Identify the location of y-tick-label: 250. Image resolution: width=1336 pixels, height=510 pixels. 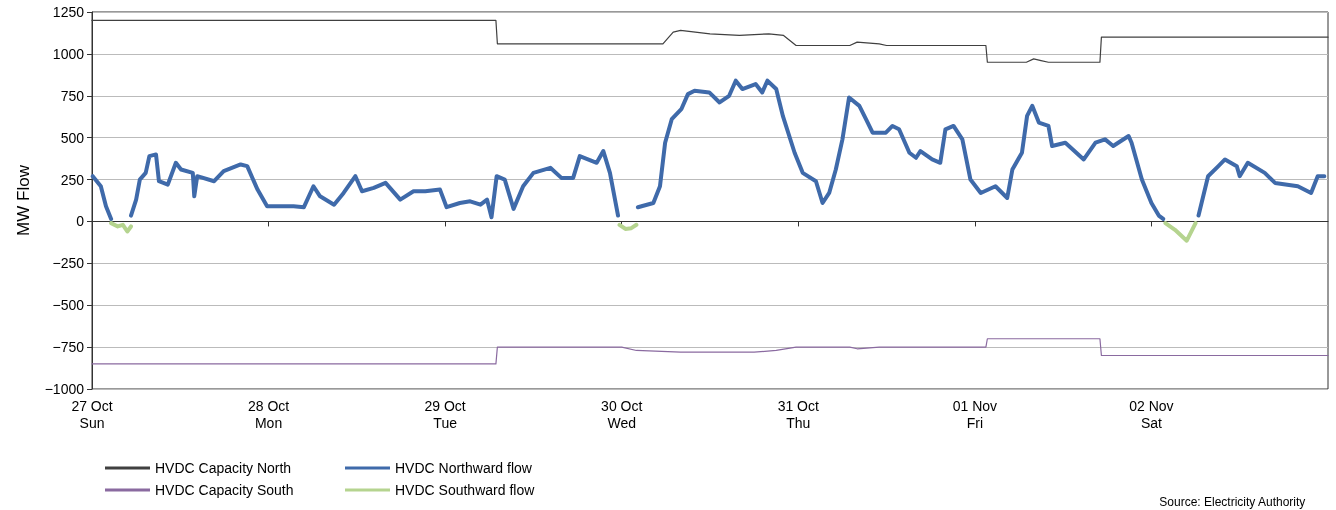
(72, 179).